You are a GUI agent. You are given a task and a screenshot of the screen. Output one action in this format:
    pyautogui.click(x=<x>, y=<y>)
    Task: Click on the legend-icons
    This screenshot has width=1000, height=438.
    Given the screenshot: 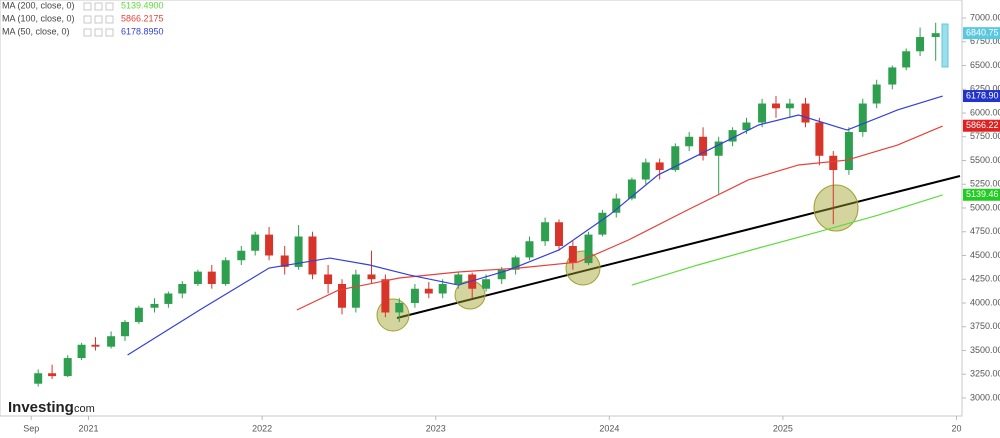 What is the action you would take?
    pyautogui.click(x=98, y=19)
    